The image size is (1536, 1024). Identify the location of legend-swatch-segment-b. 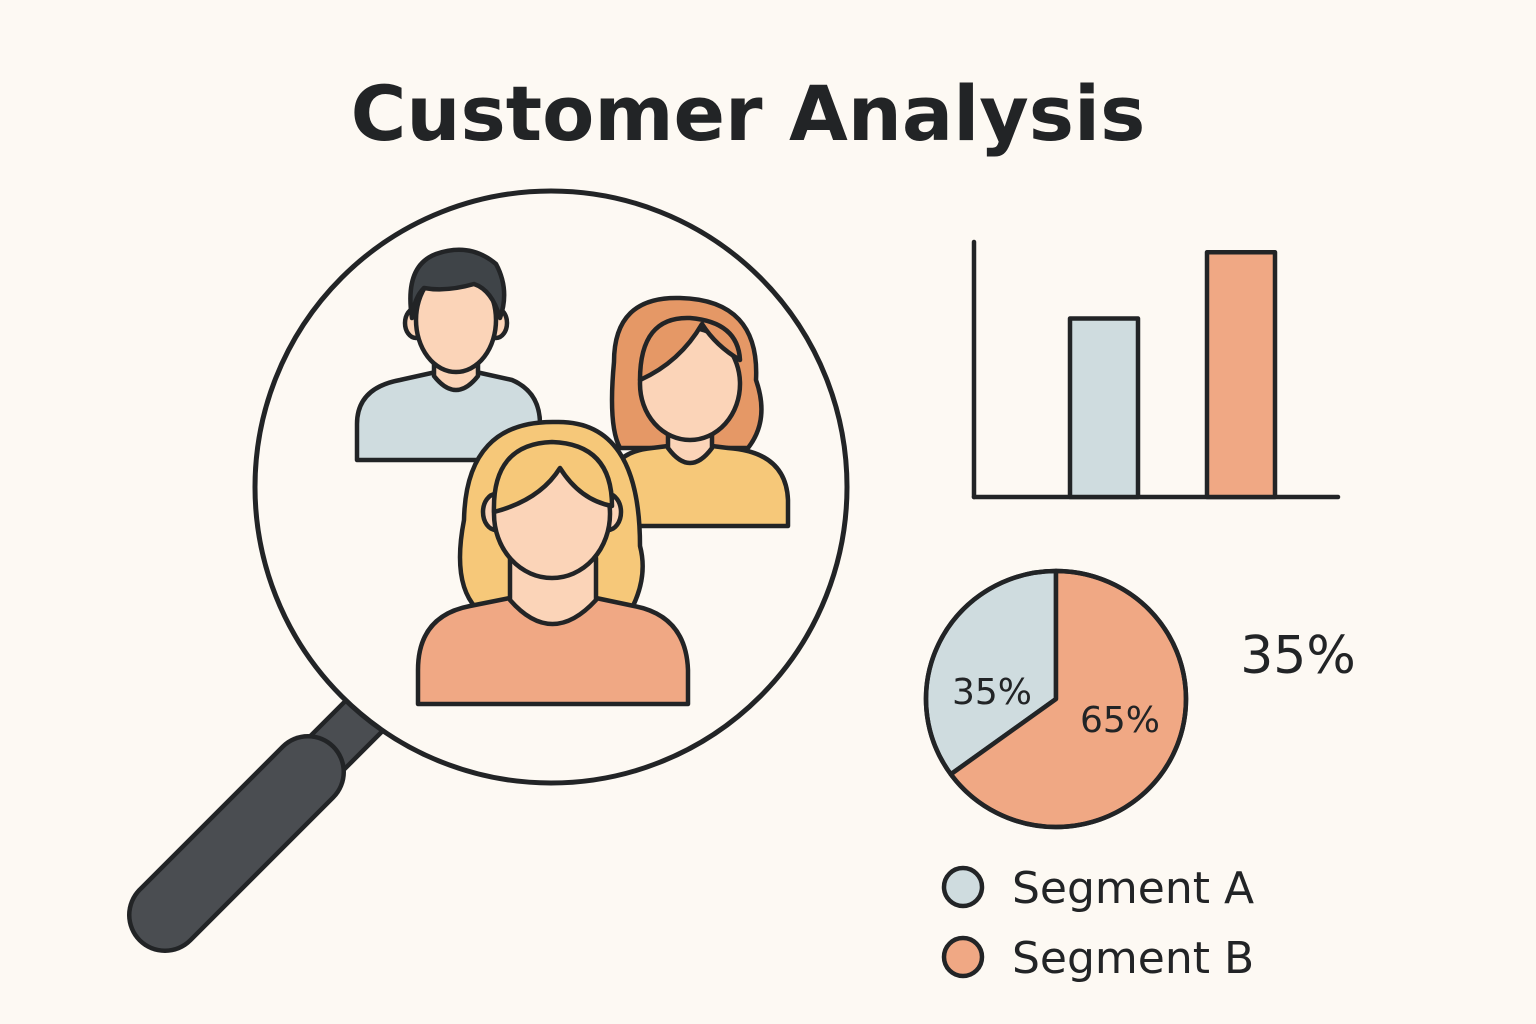
(963, 957).